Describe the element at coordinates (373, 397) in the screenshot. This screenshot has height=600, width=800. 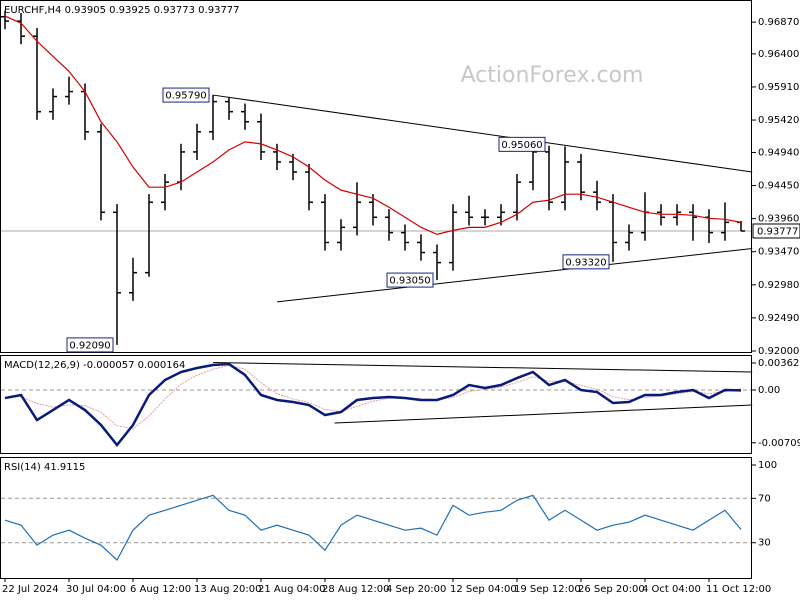
I see `signal-line` at that location.